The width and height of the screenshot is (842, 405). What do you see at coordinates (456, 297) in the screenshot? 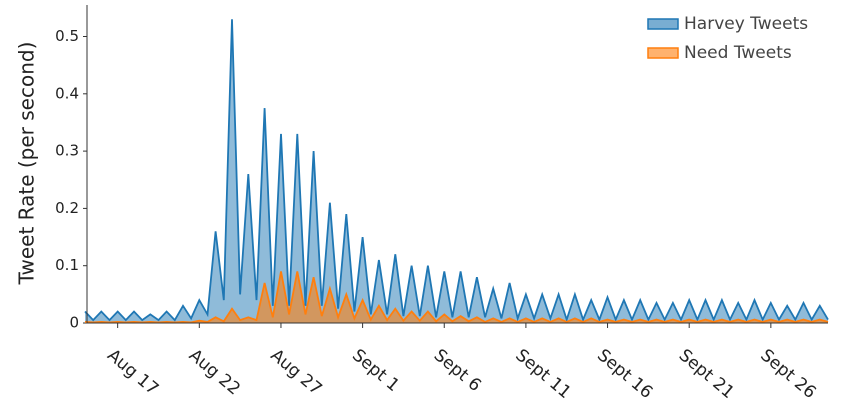
I see `area-line` at bounding box center [456, 297].